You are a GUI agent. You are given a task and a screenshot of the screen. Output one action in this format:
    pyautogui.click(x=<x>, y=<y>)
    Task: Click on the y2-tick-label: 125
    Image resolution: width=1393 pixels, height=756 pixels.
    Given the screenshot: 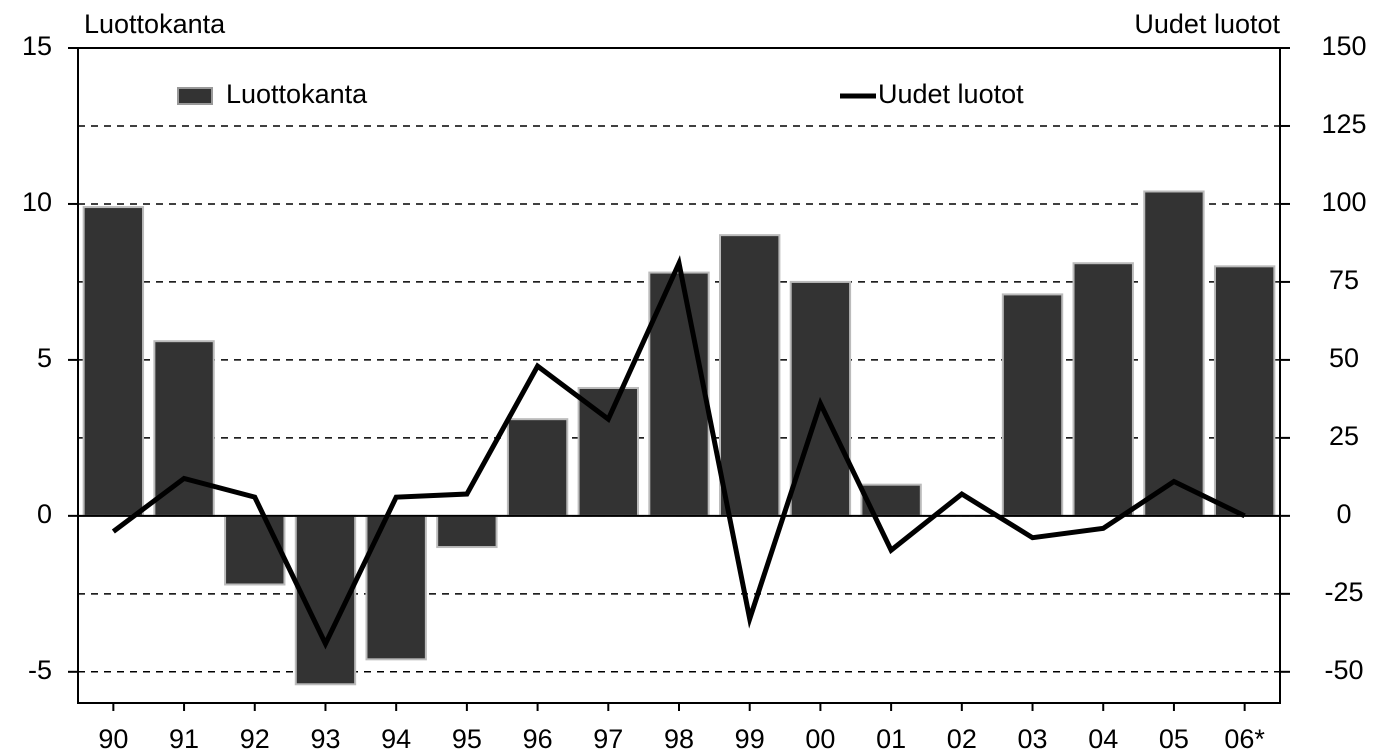 What is the action you would take?
    pyautogui.click(x=1343, y=124)
    